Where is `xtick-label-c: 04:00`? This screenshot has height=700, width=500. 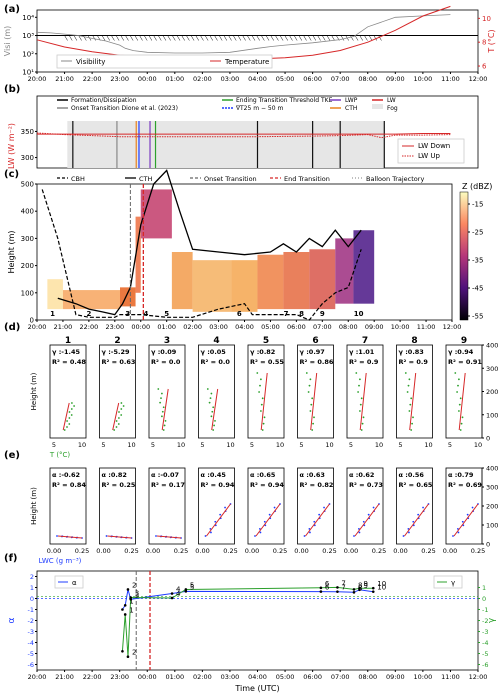
xtick-label-c: 04:00 is located at coordinates (244, 327).